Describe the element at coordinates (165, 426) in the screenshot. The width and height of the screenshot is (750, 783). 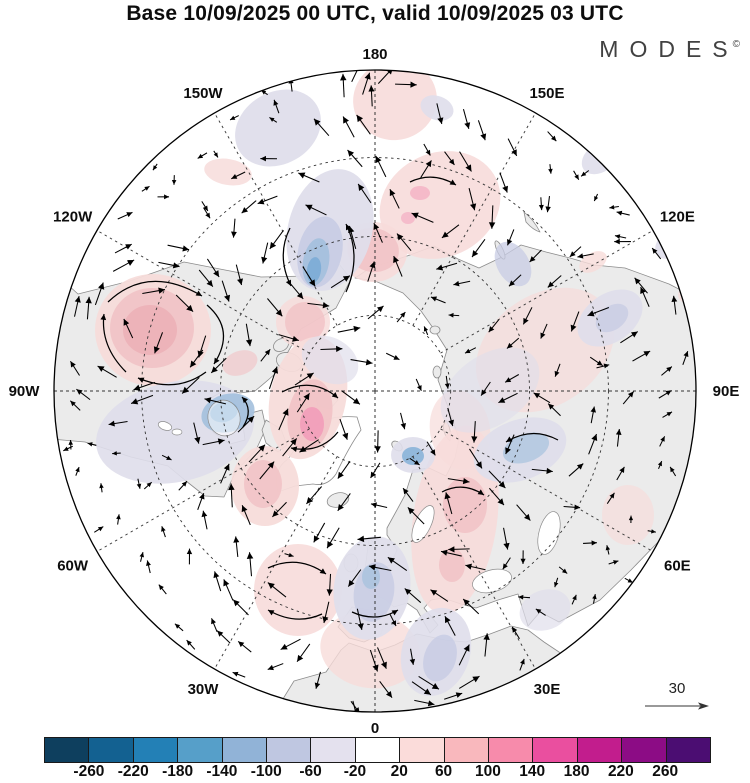
I see `great-lakes` at that location.